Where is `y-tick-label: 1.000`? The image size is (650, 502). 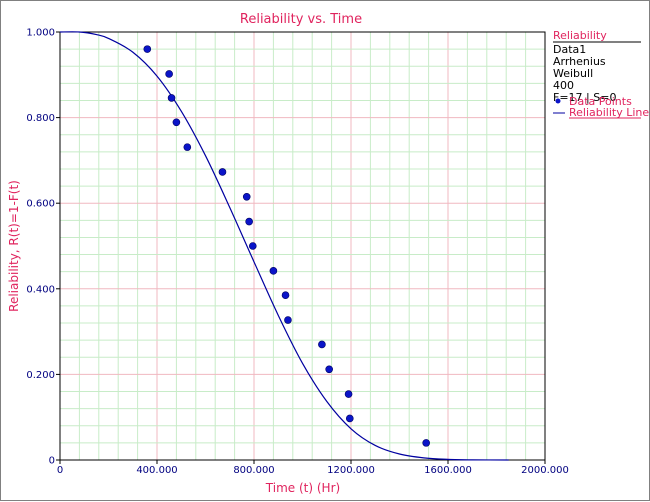
y-tick-label: 1.000 is located at coordinates (40, 33).